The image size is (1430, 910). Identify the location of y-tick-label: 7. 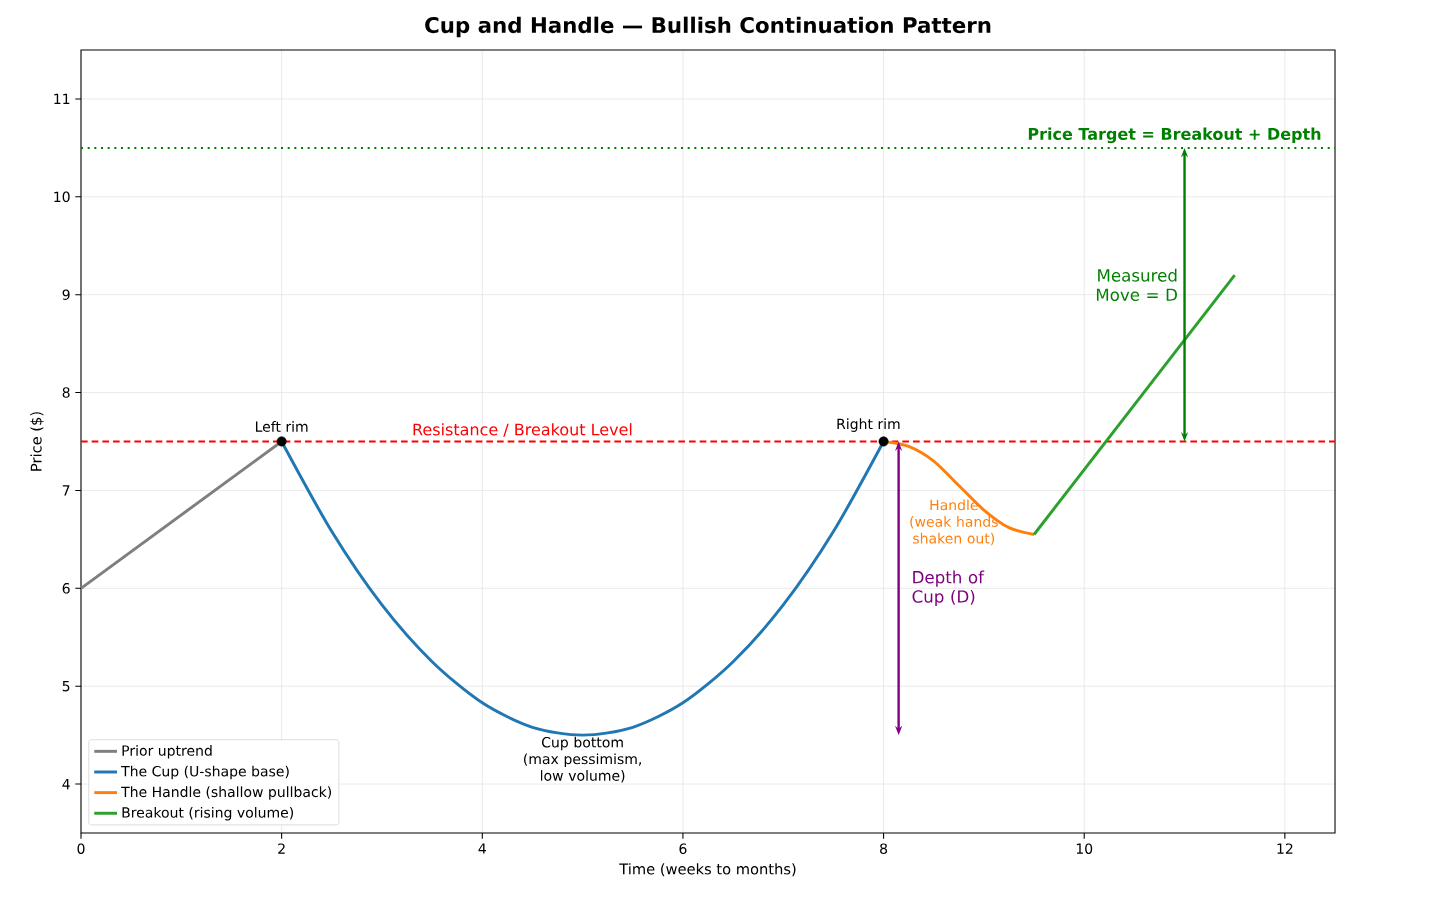
(66, 490).